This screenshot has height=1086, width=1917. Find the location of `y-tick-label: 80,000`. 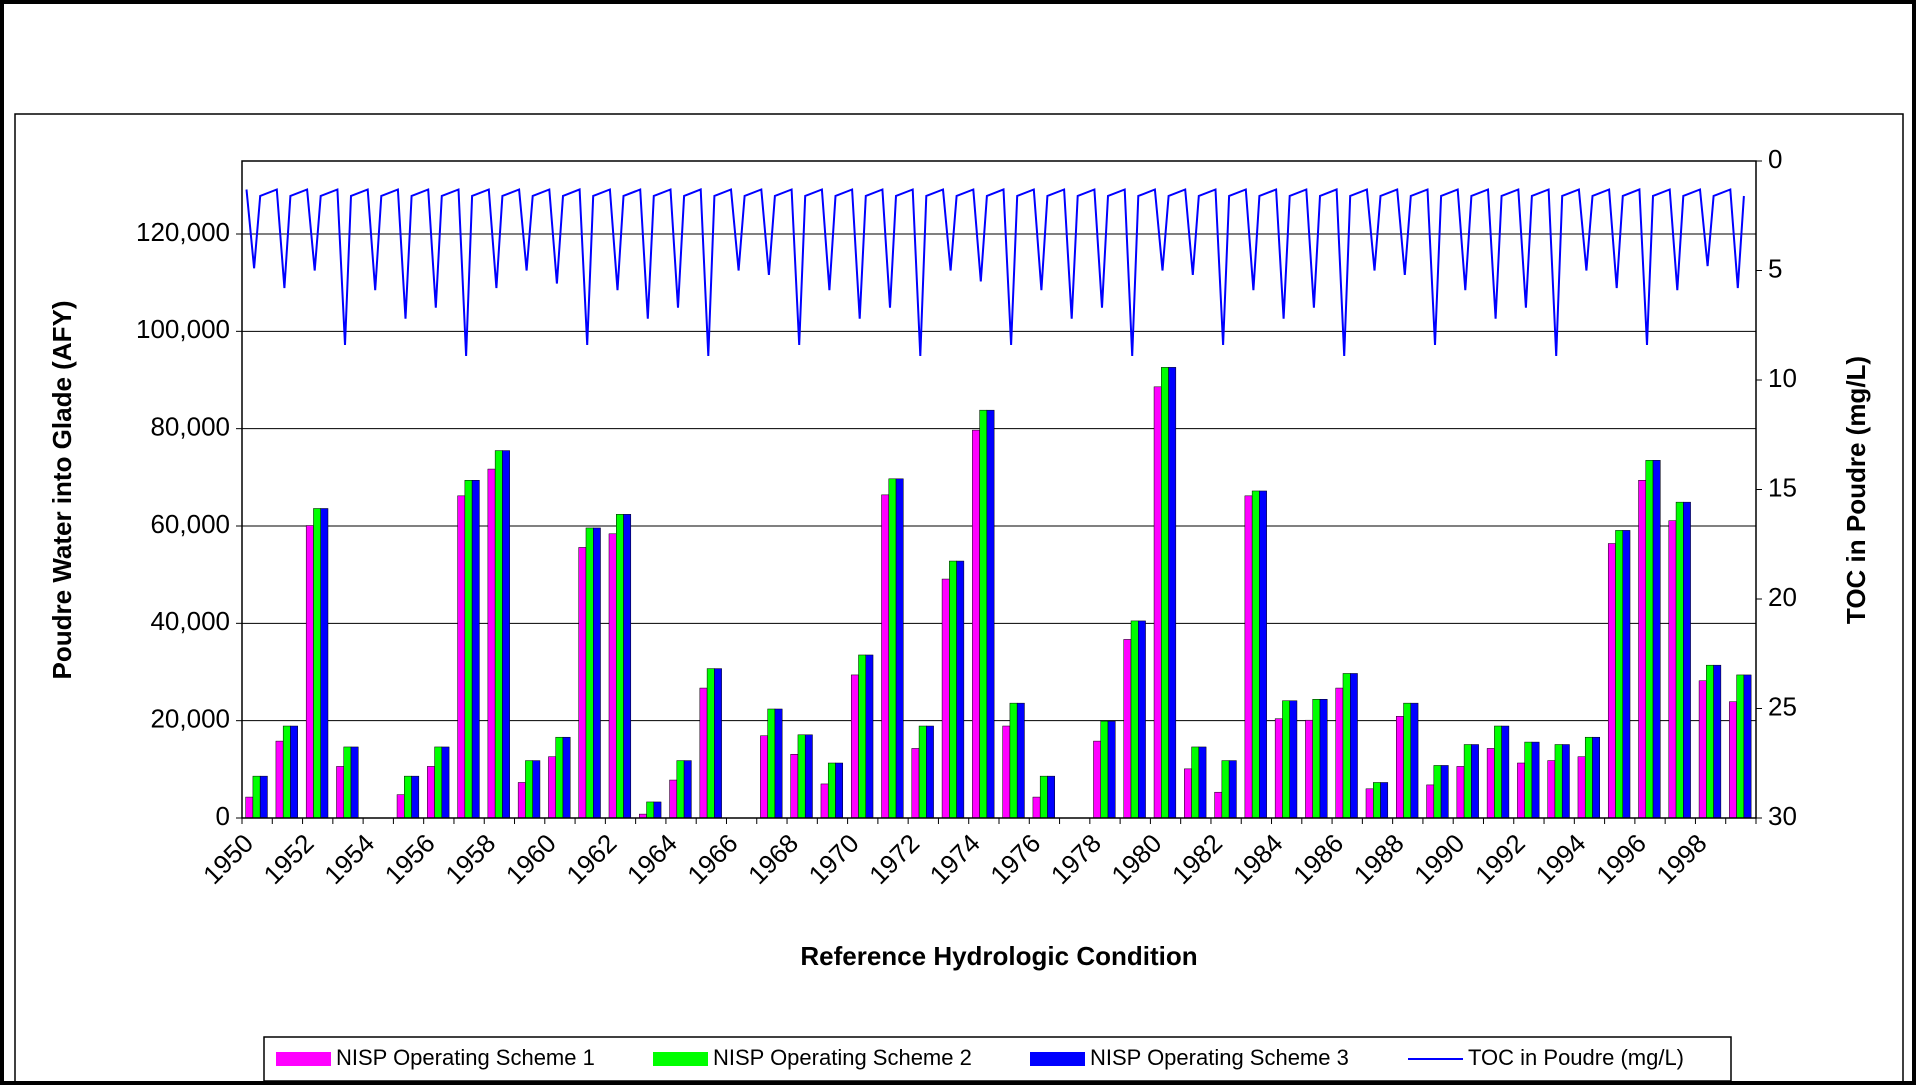

y-tick-label: 80,000 is located at coordinates (190, 427).